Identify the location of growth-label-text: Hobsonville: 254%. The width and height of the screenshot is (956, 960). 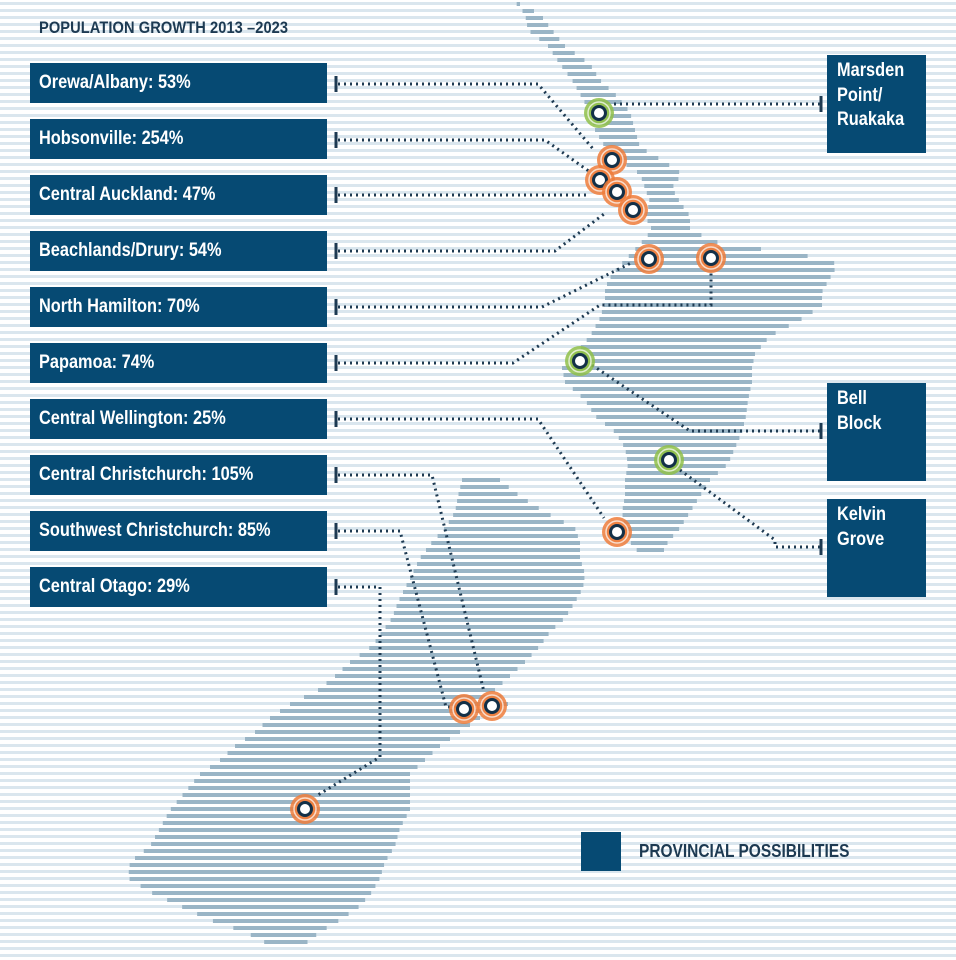
(111, 138).